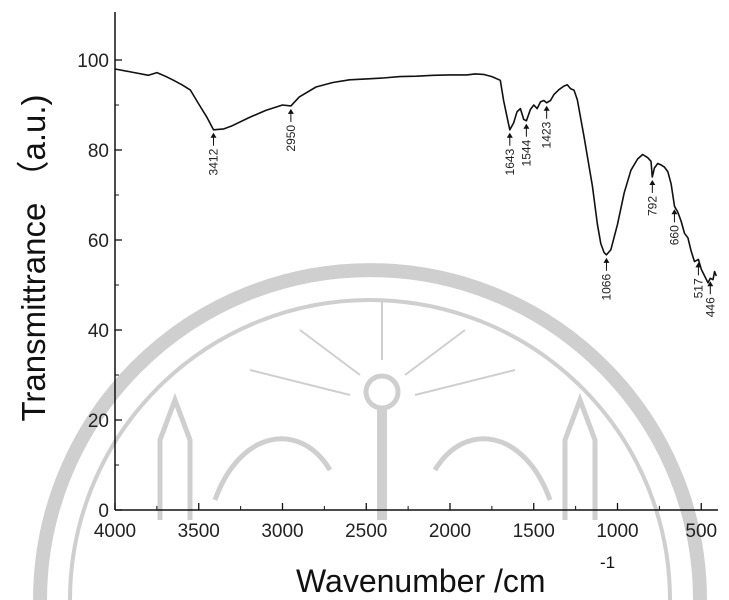  I want to click on x-tick-label: 3500, so click(199, 531).